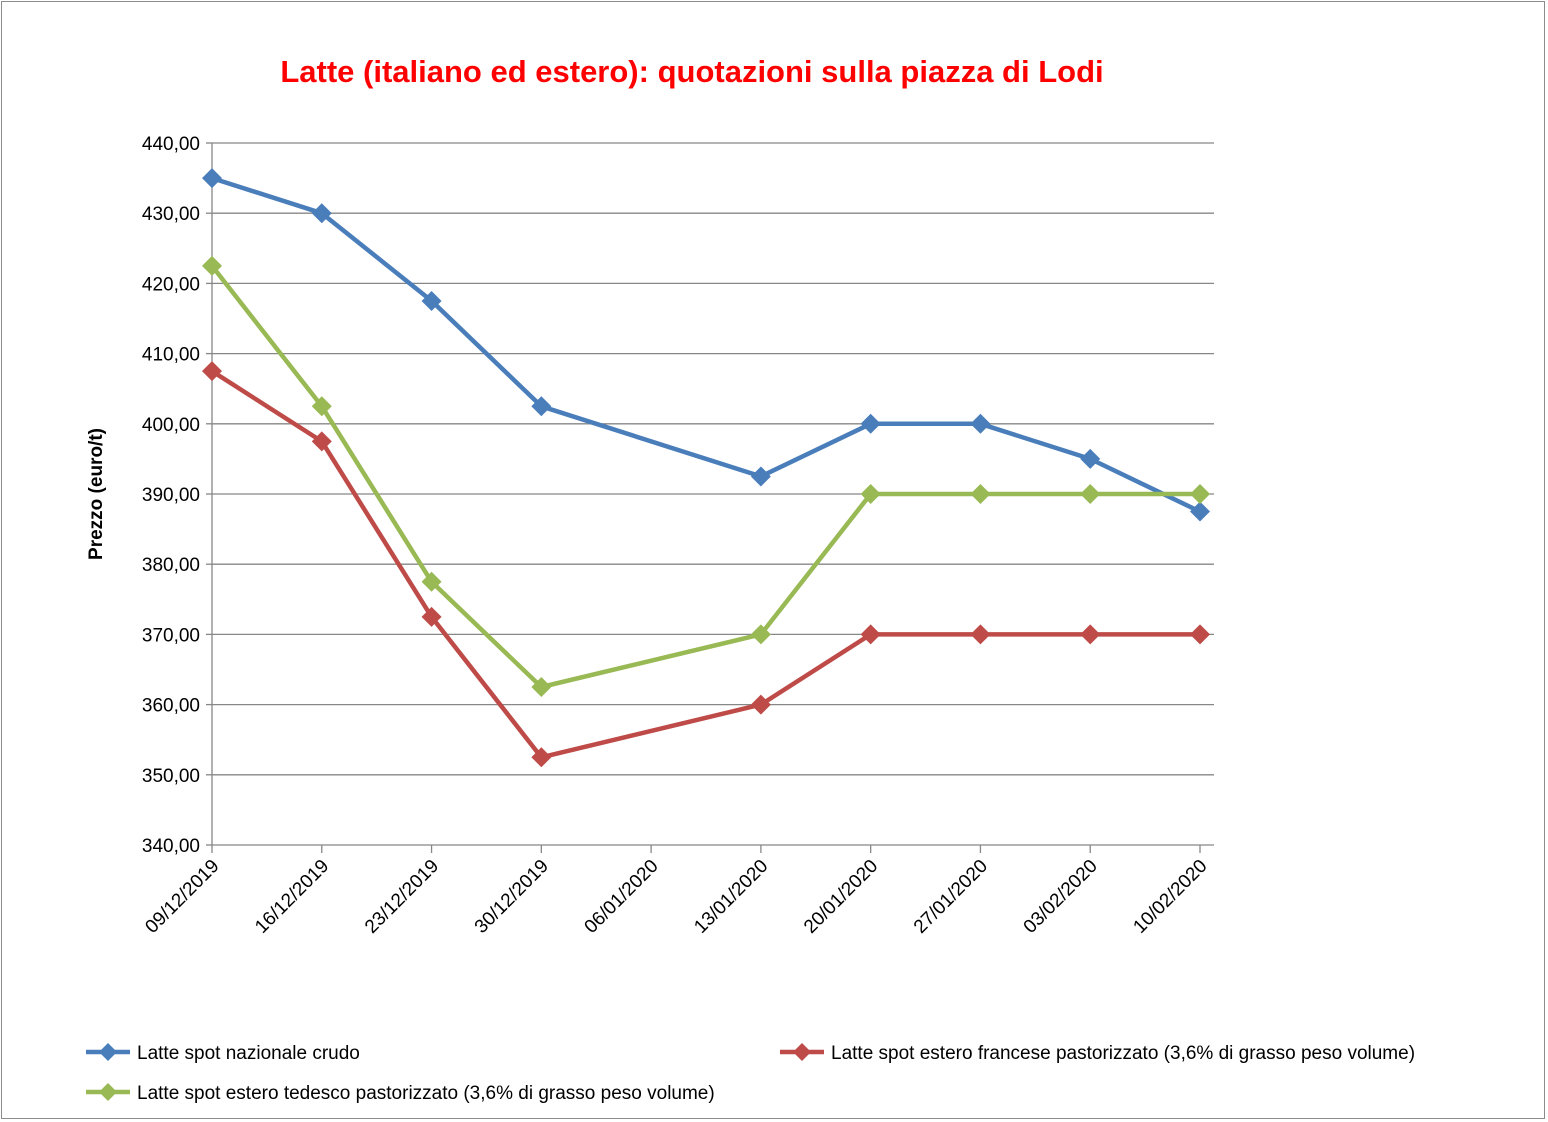  I want to click on x-tick-label: 27/01/2020, so click(951, 897).